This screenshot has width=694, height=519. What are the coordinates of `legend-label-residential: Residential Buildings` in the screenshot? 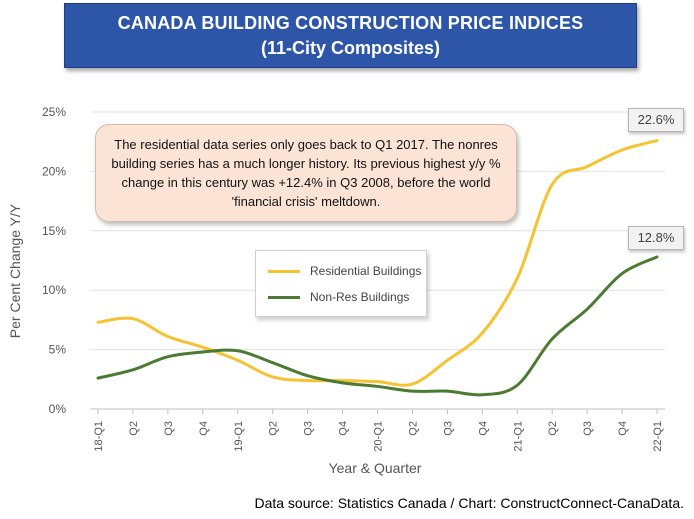 It's located at (366, 271).